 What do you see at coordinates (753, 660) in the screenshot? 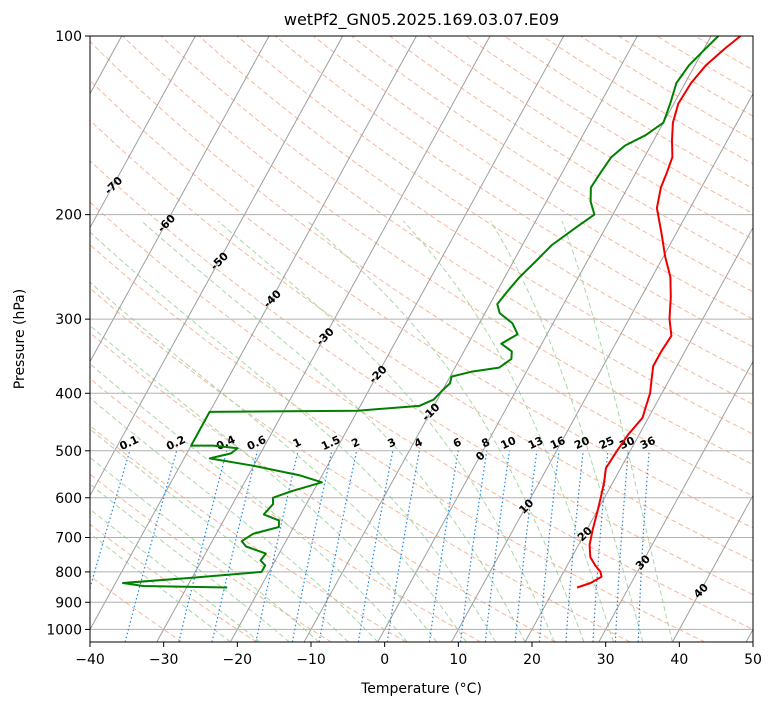
I see `x-tick-label: 50` at bounding box center [753, 660].